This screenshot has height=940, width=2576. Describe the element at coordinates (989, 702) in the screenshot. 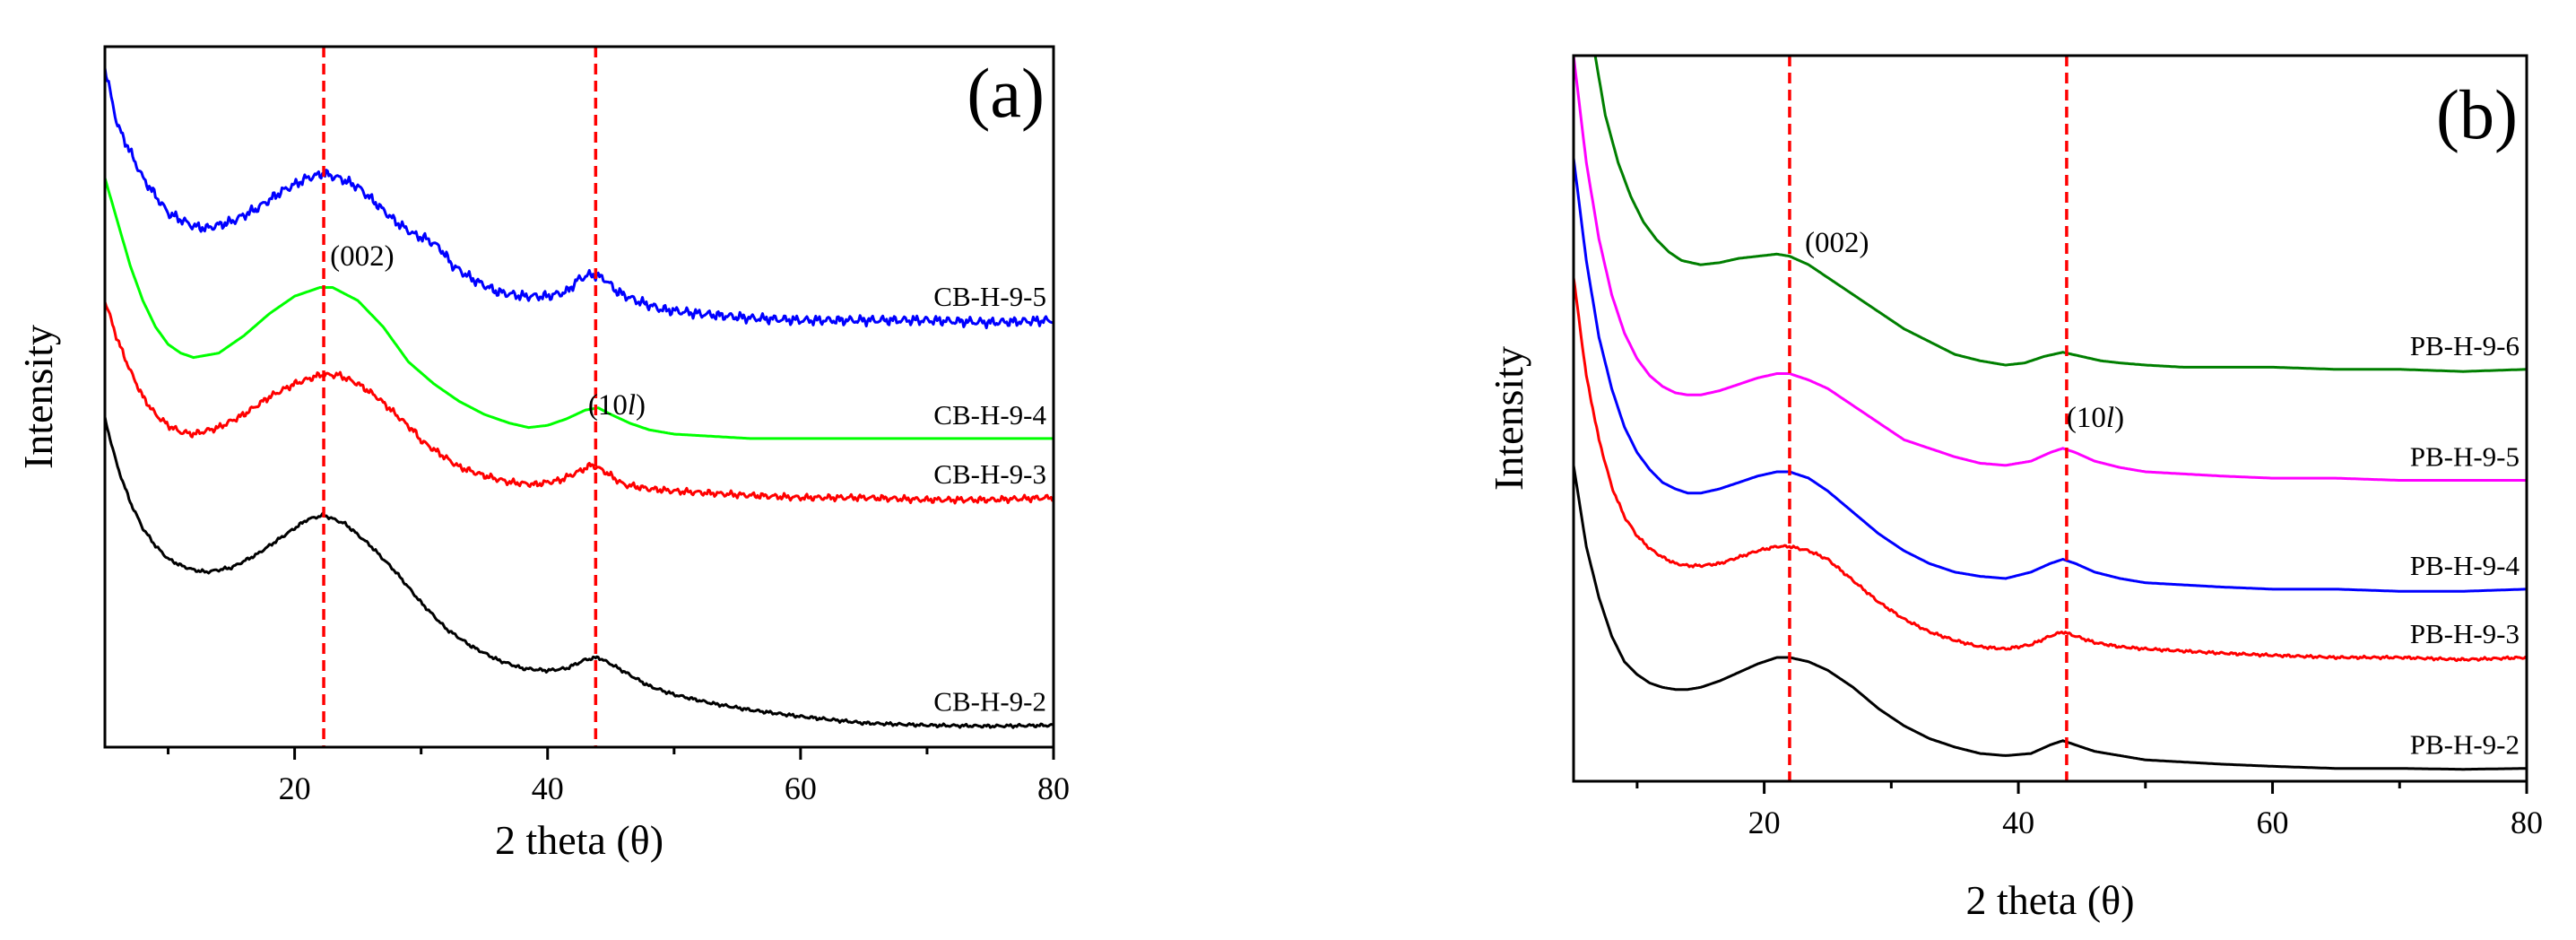

I see `series-label-CB-H-9-2: CB-H-9-2` at that location.